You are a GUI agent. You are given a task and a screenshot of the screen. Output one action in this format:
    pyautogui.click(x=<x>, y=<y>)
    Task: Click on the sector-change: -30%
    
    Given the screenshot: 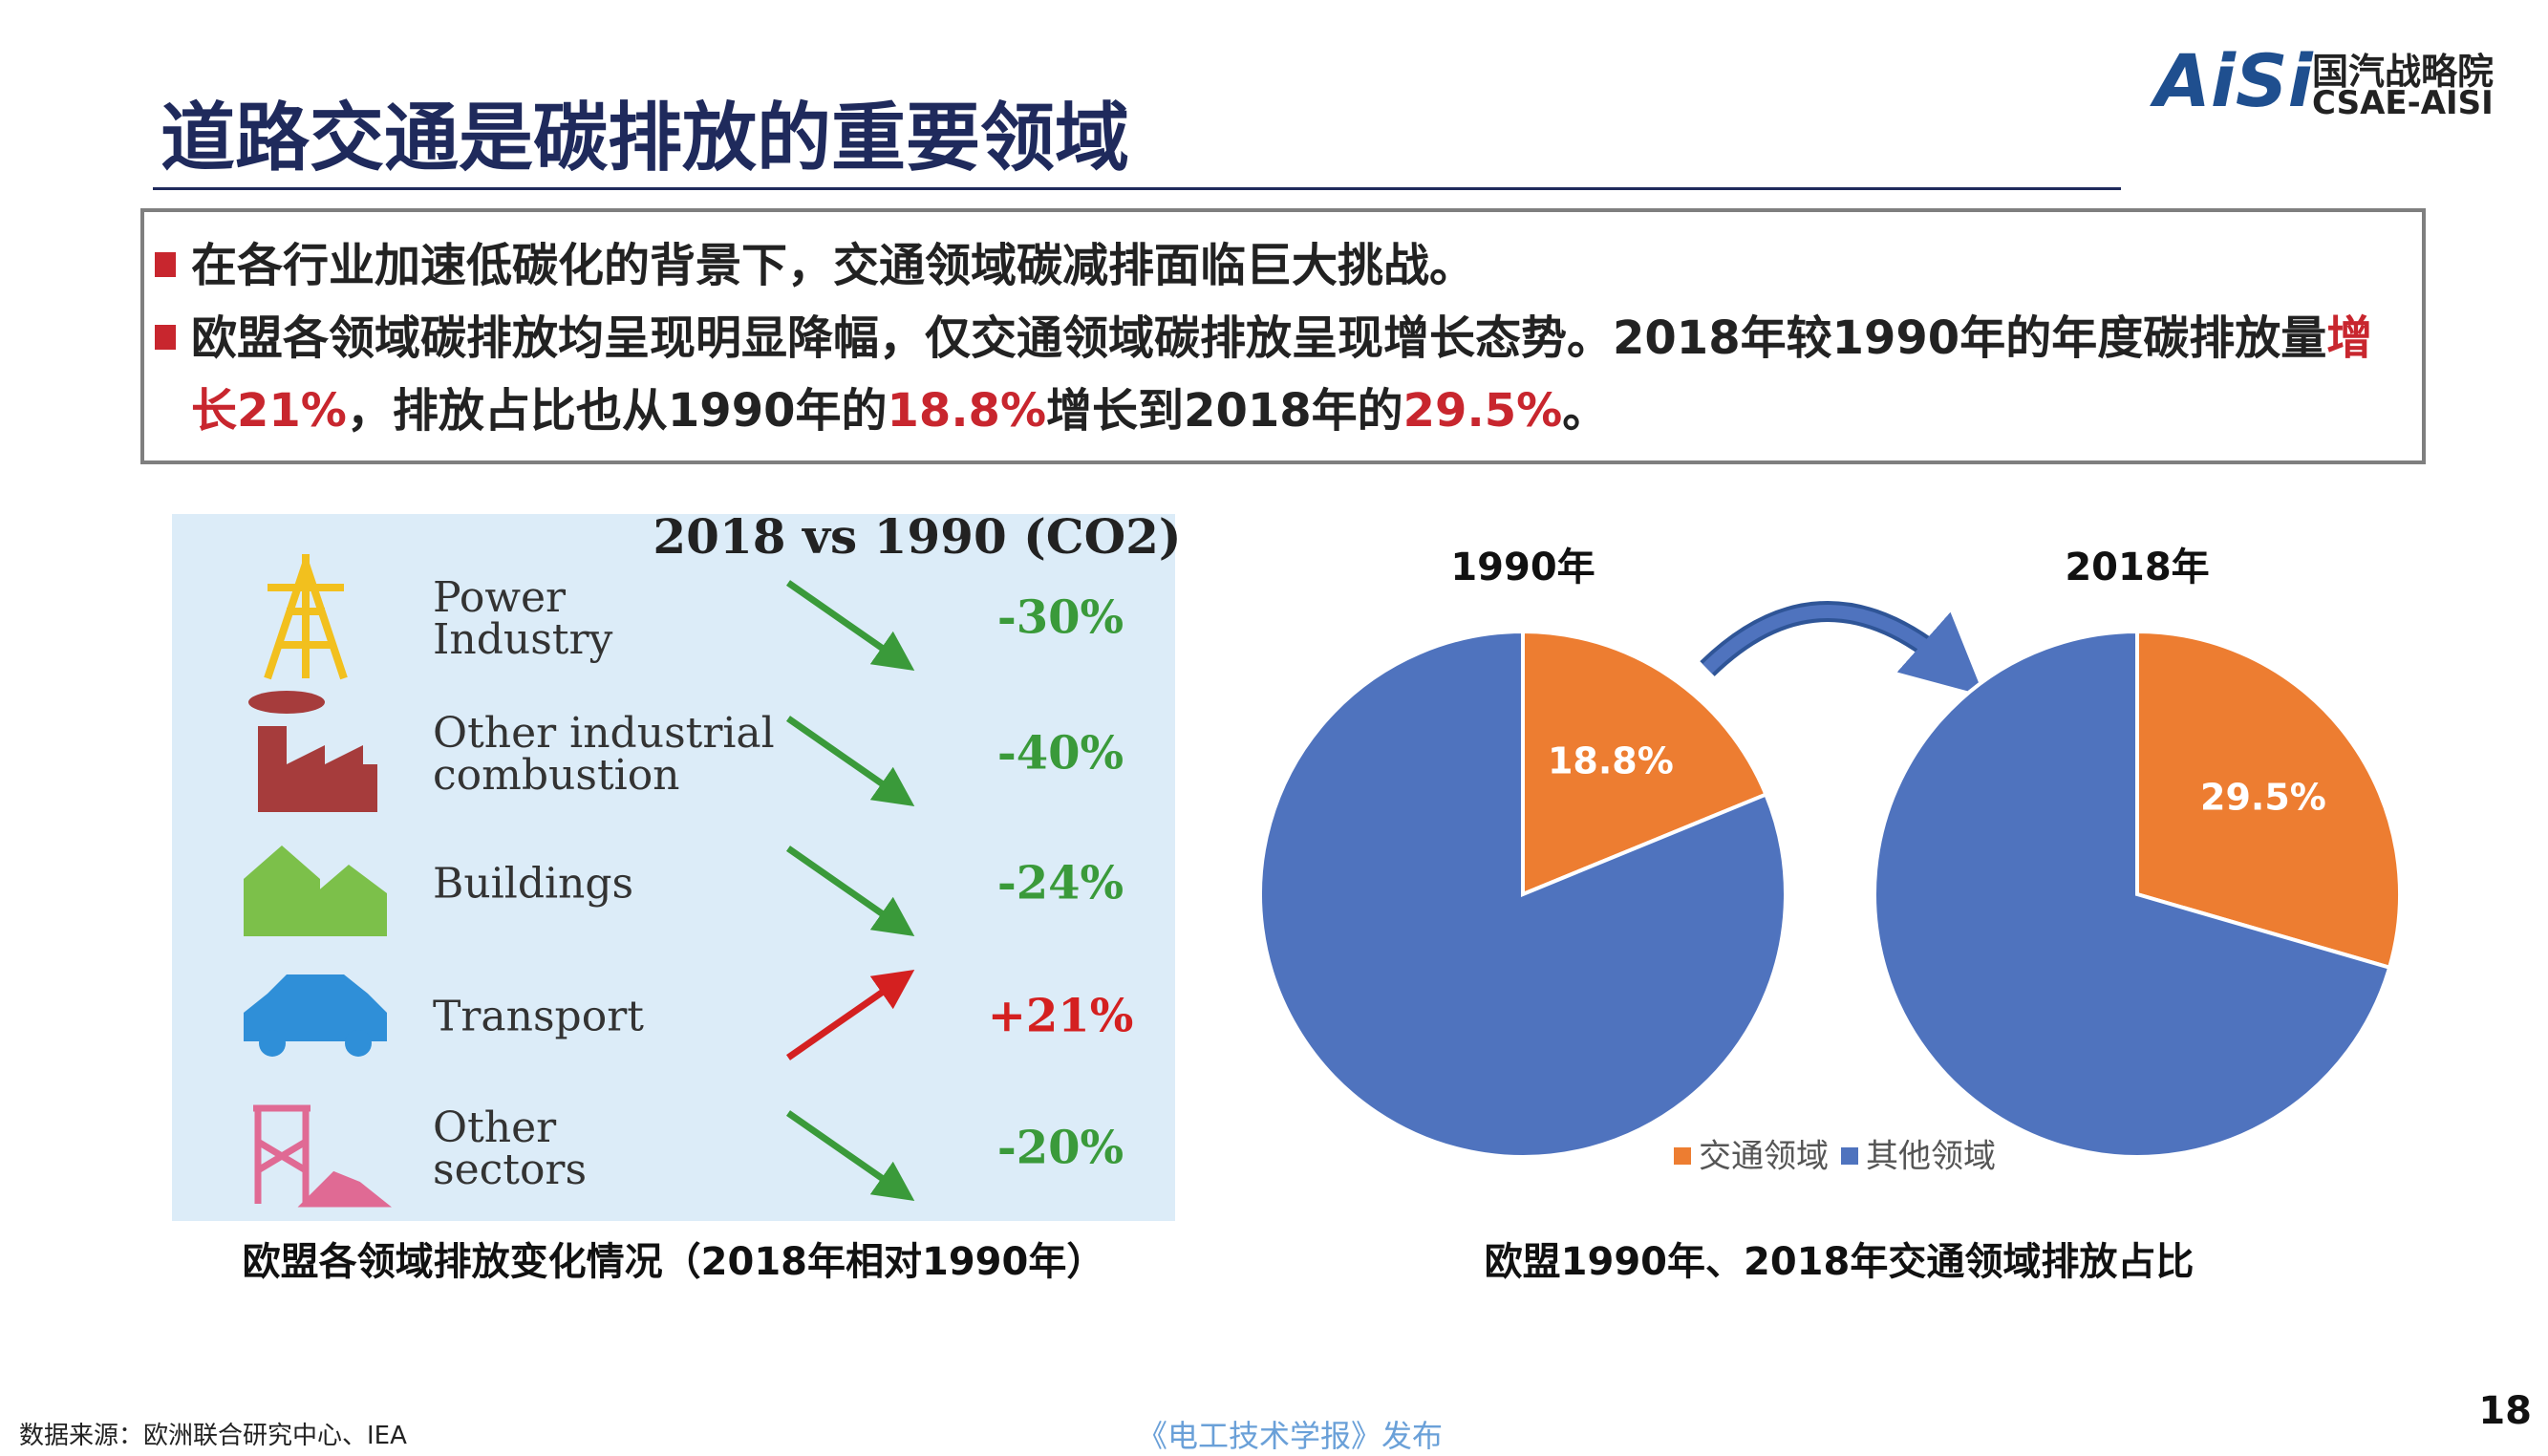 What is the action you would take?
    pyautogui.click(x=1060, y=618)
    